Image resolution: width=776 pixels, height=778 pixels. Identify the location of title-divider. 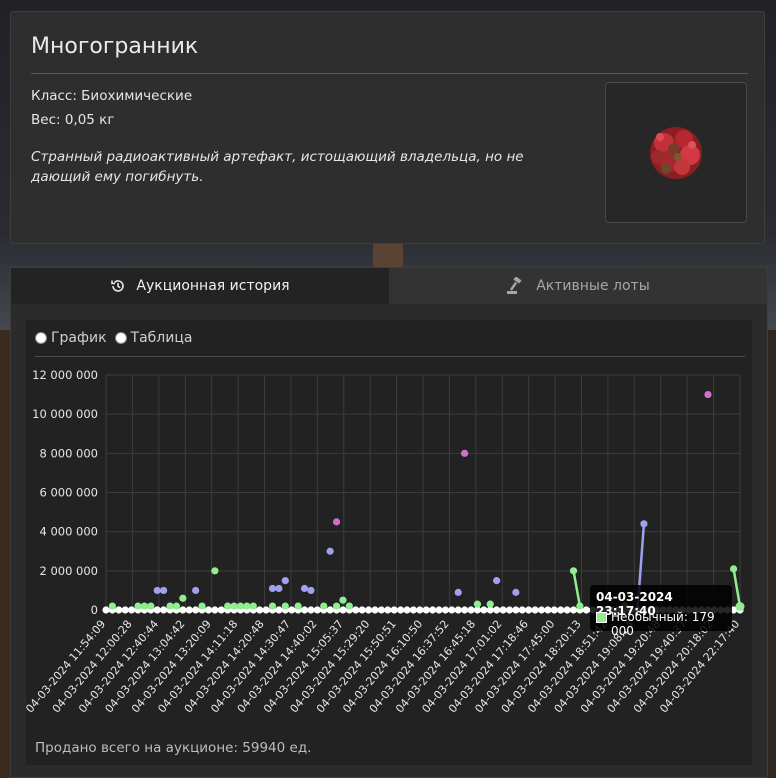
(389, 73).